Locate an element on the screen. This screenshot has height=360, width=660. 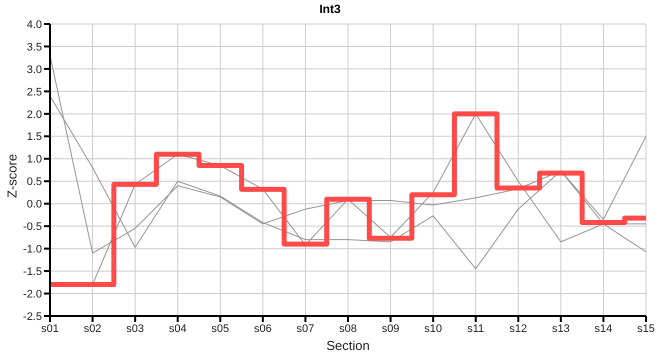
x-tick-label: s14 is located at coordinates (603, 328).